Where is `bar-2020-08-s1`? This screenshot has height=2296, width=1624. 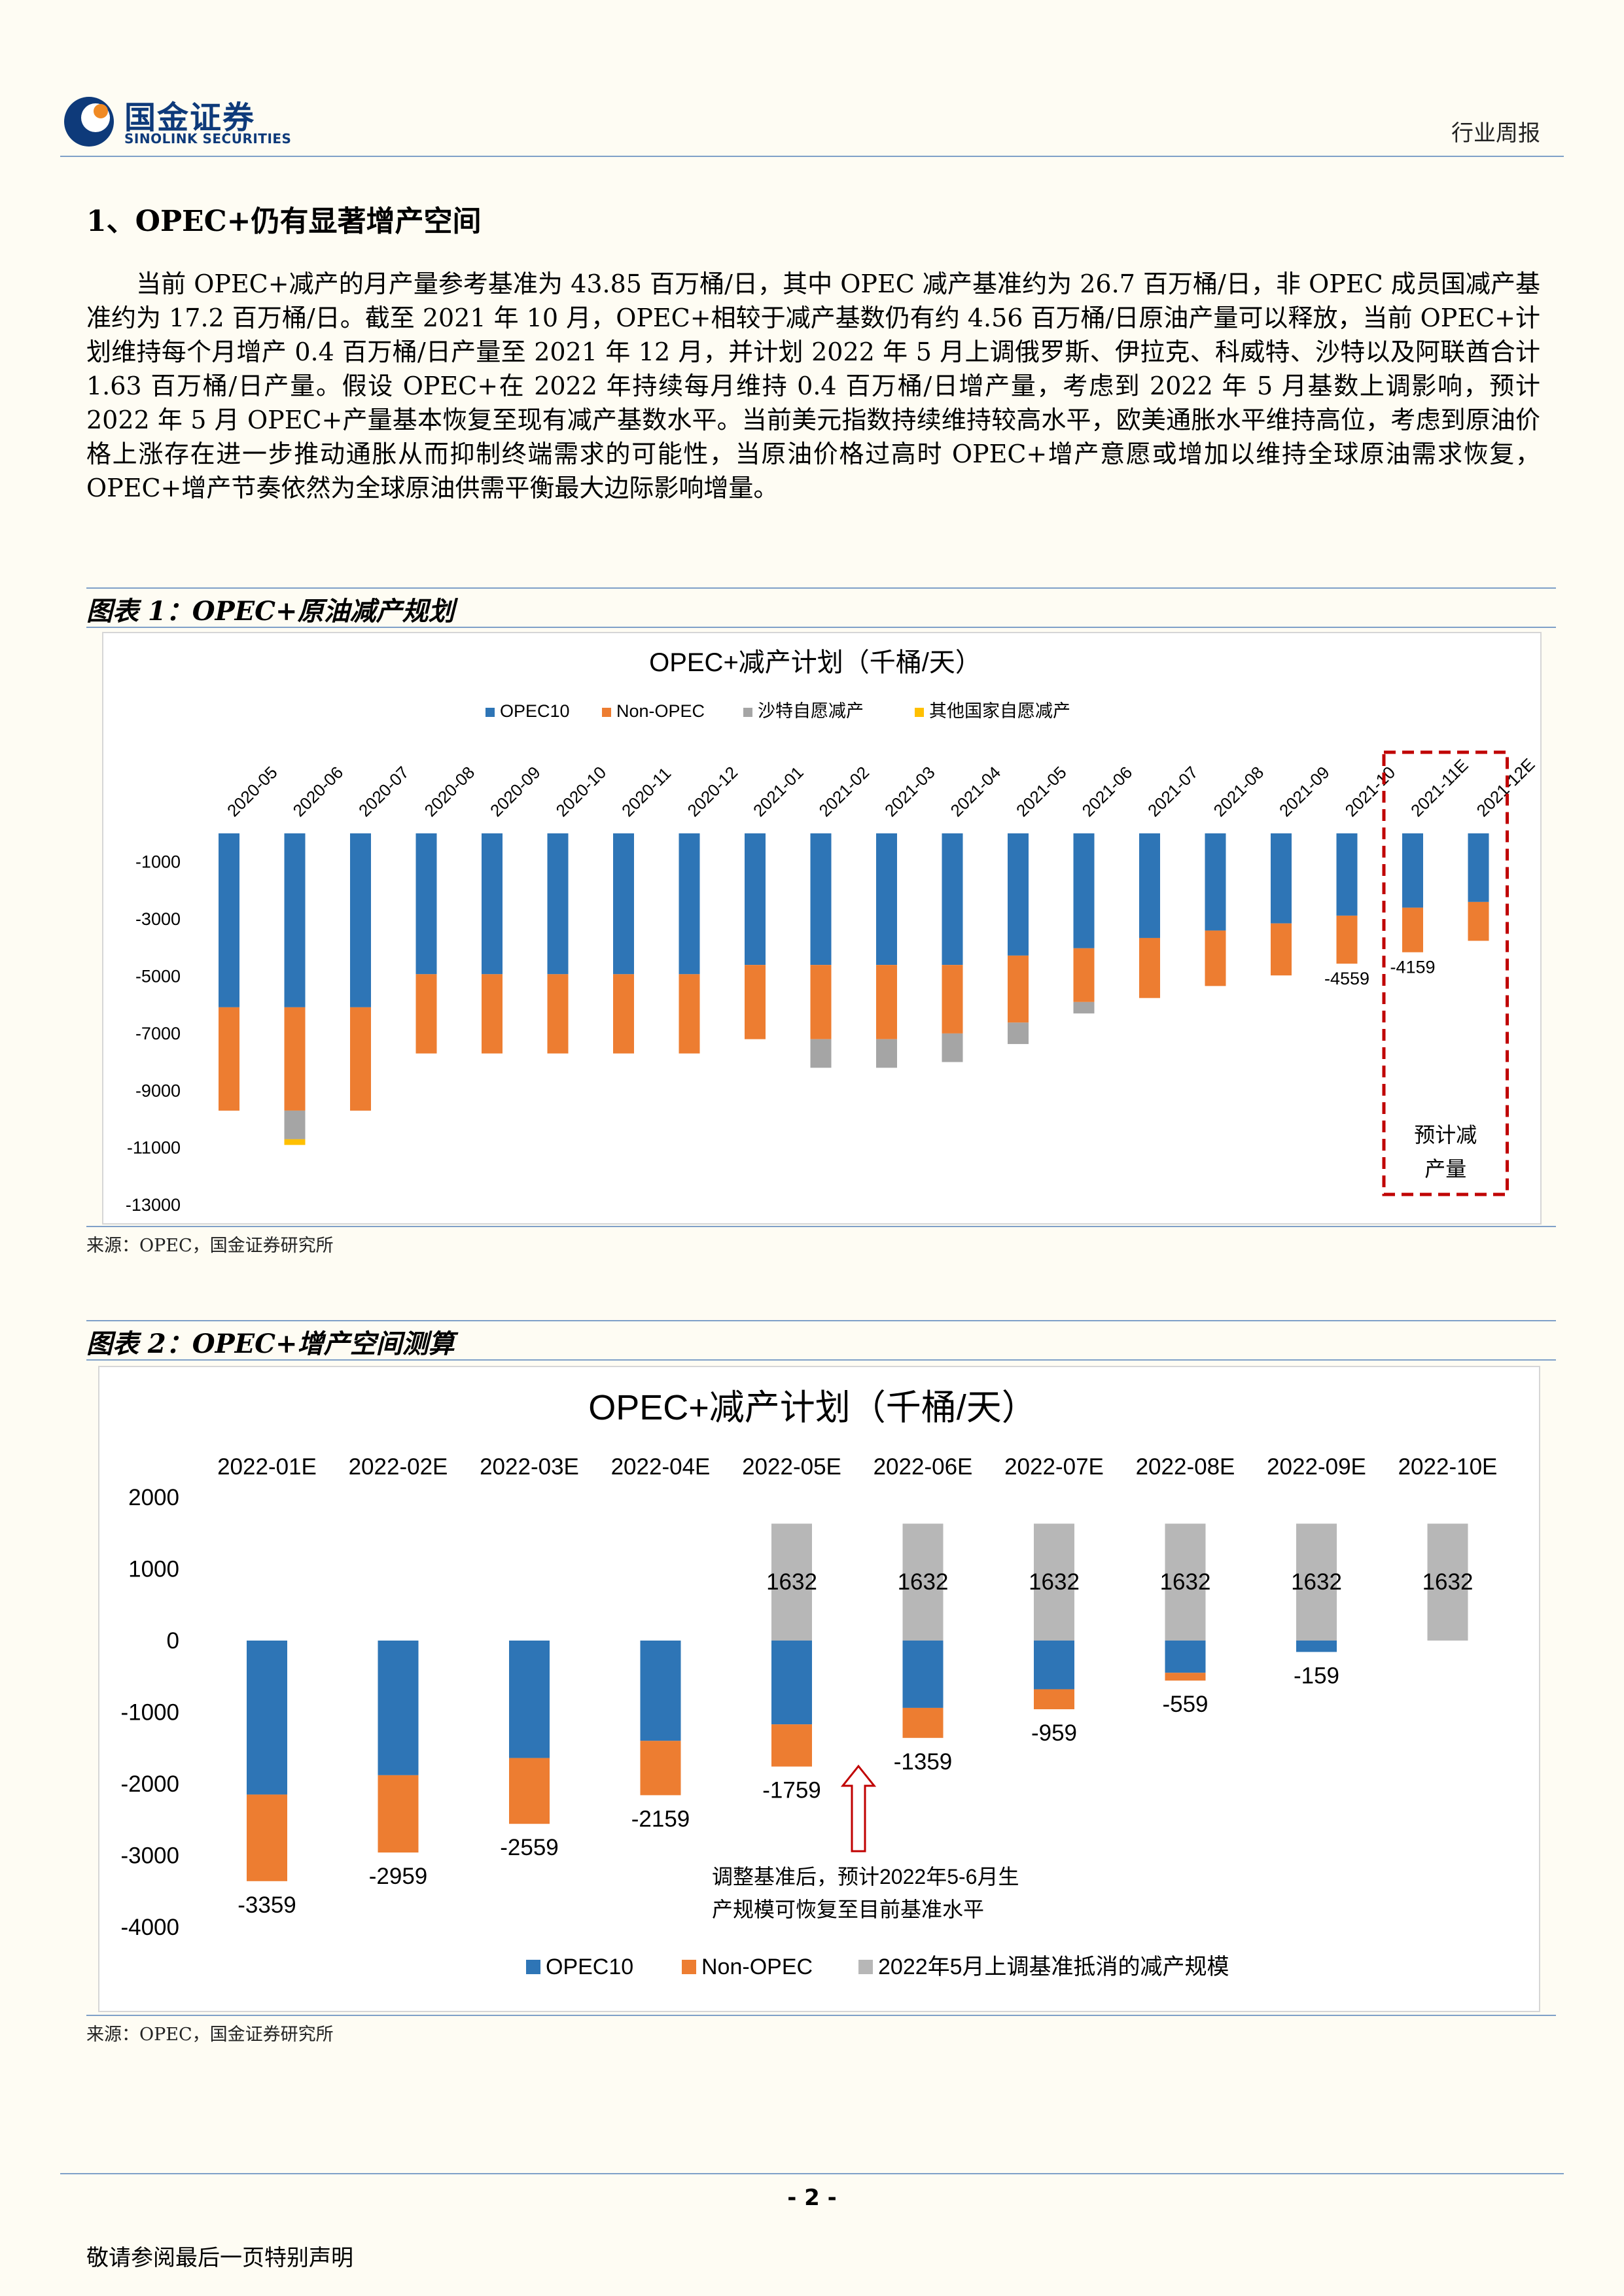
bar-2020-08-s1 is located at coordinates (426, 1014).